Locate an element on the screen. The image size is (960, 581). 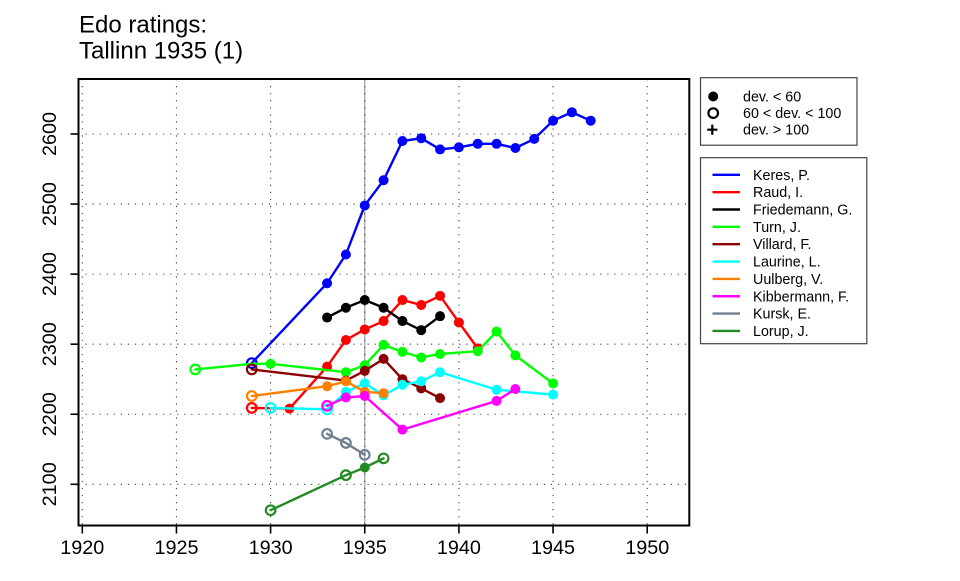
svg-text: Lorup, J. is located at coordinates (781, 332).